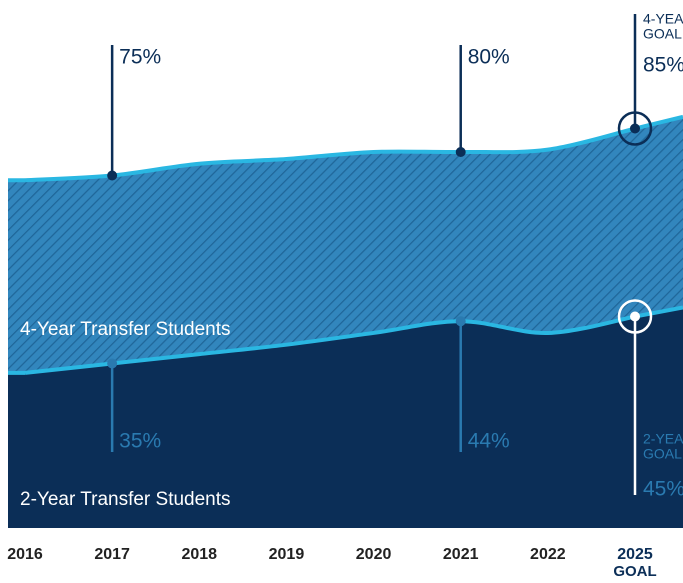 This screenshot has width=683, height=583. I want to click on data-label: 85%, so click(663, 65).